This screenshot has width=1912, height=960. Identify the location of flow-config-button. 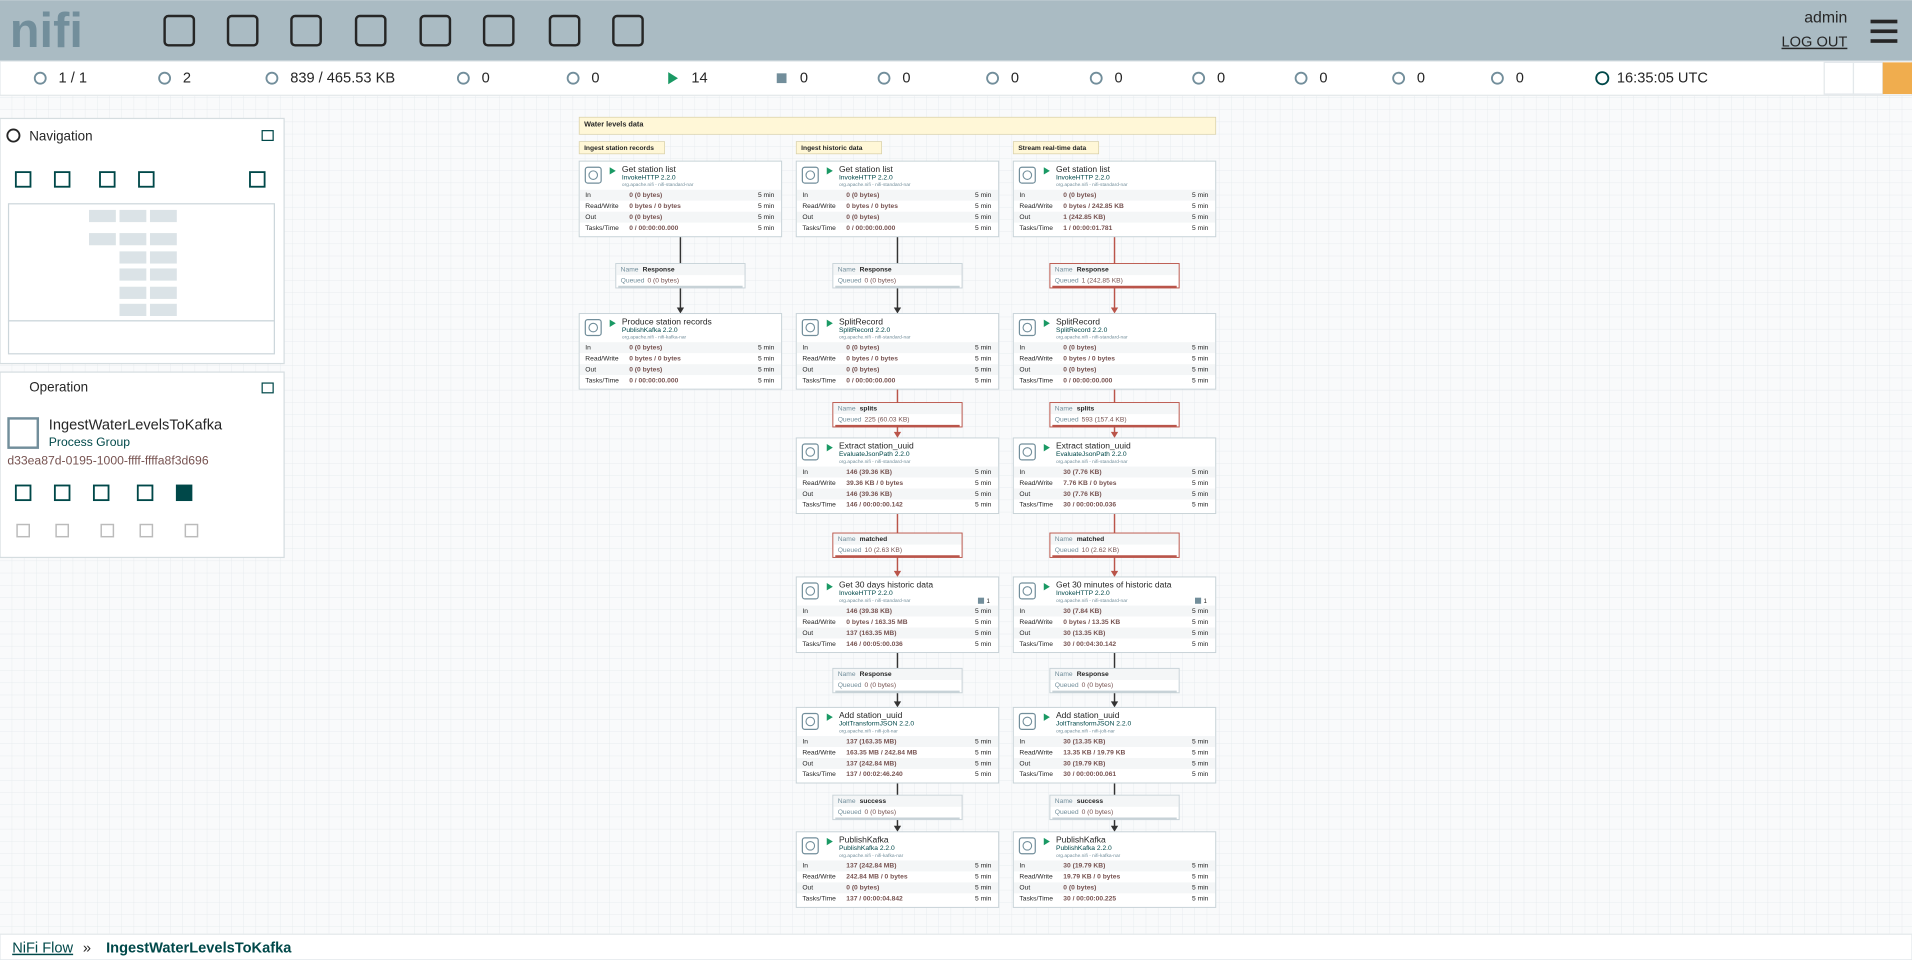
(1897, 78).